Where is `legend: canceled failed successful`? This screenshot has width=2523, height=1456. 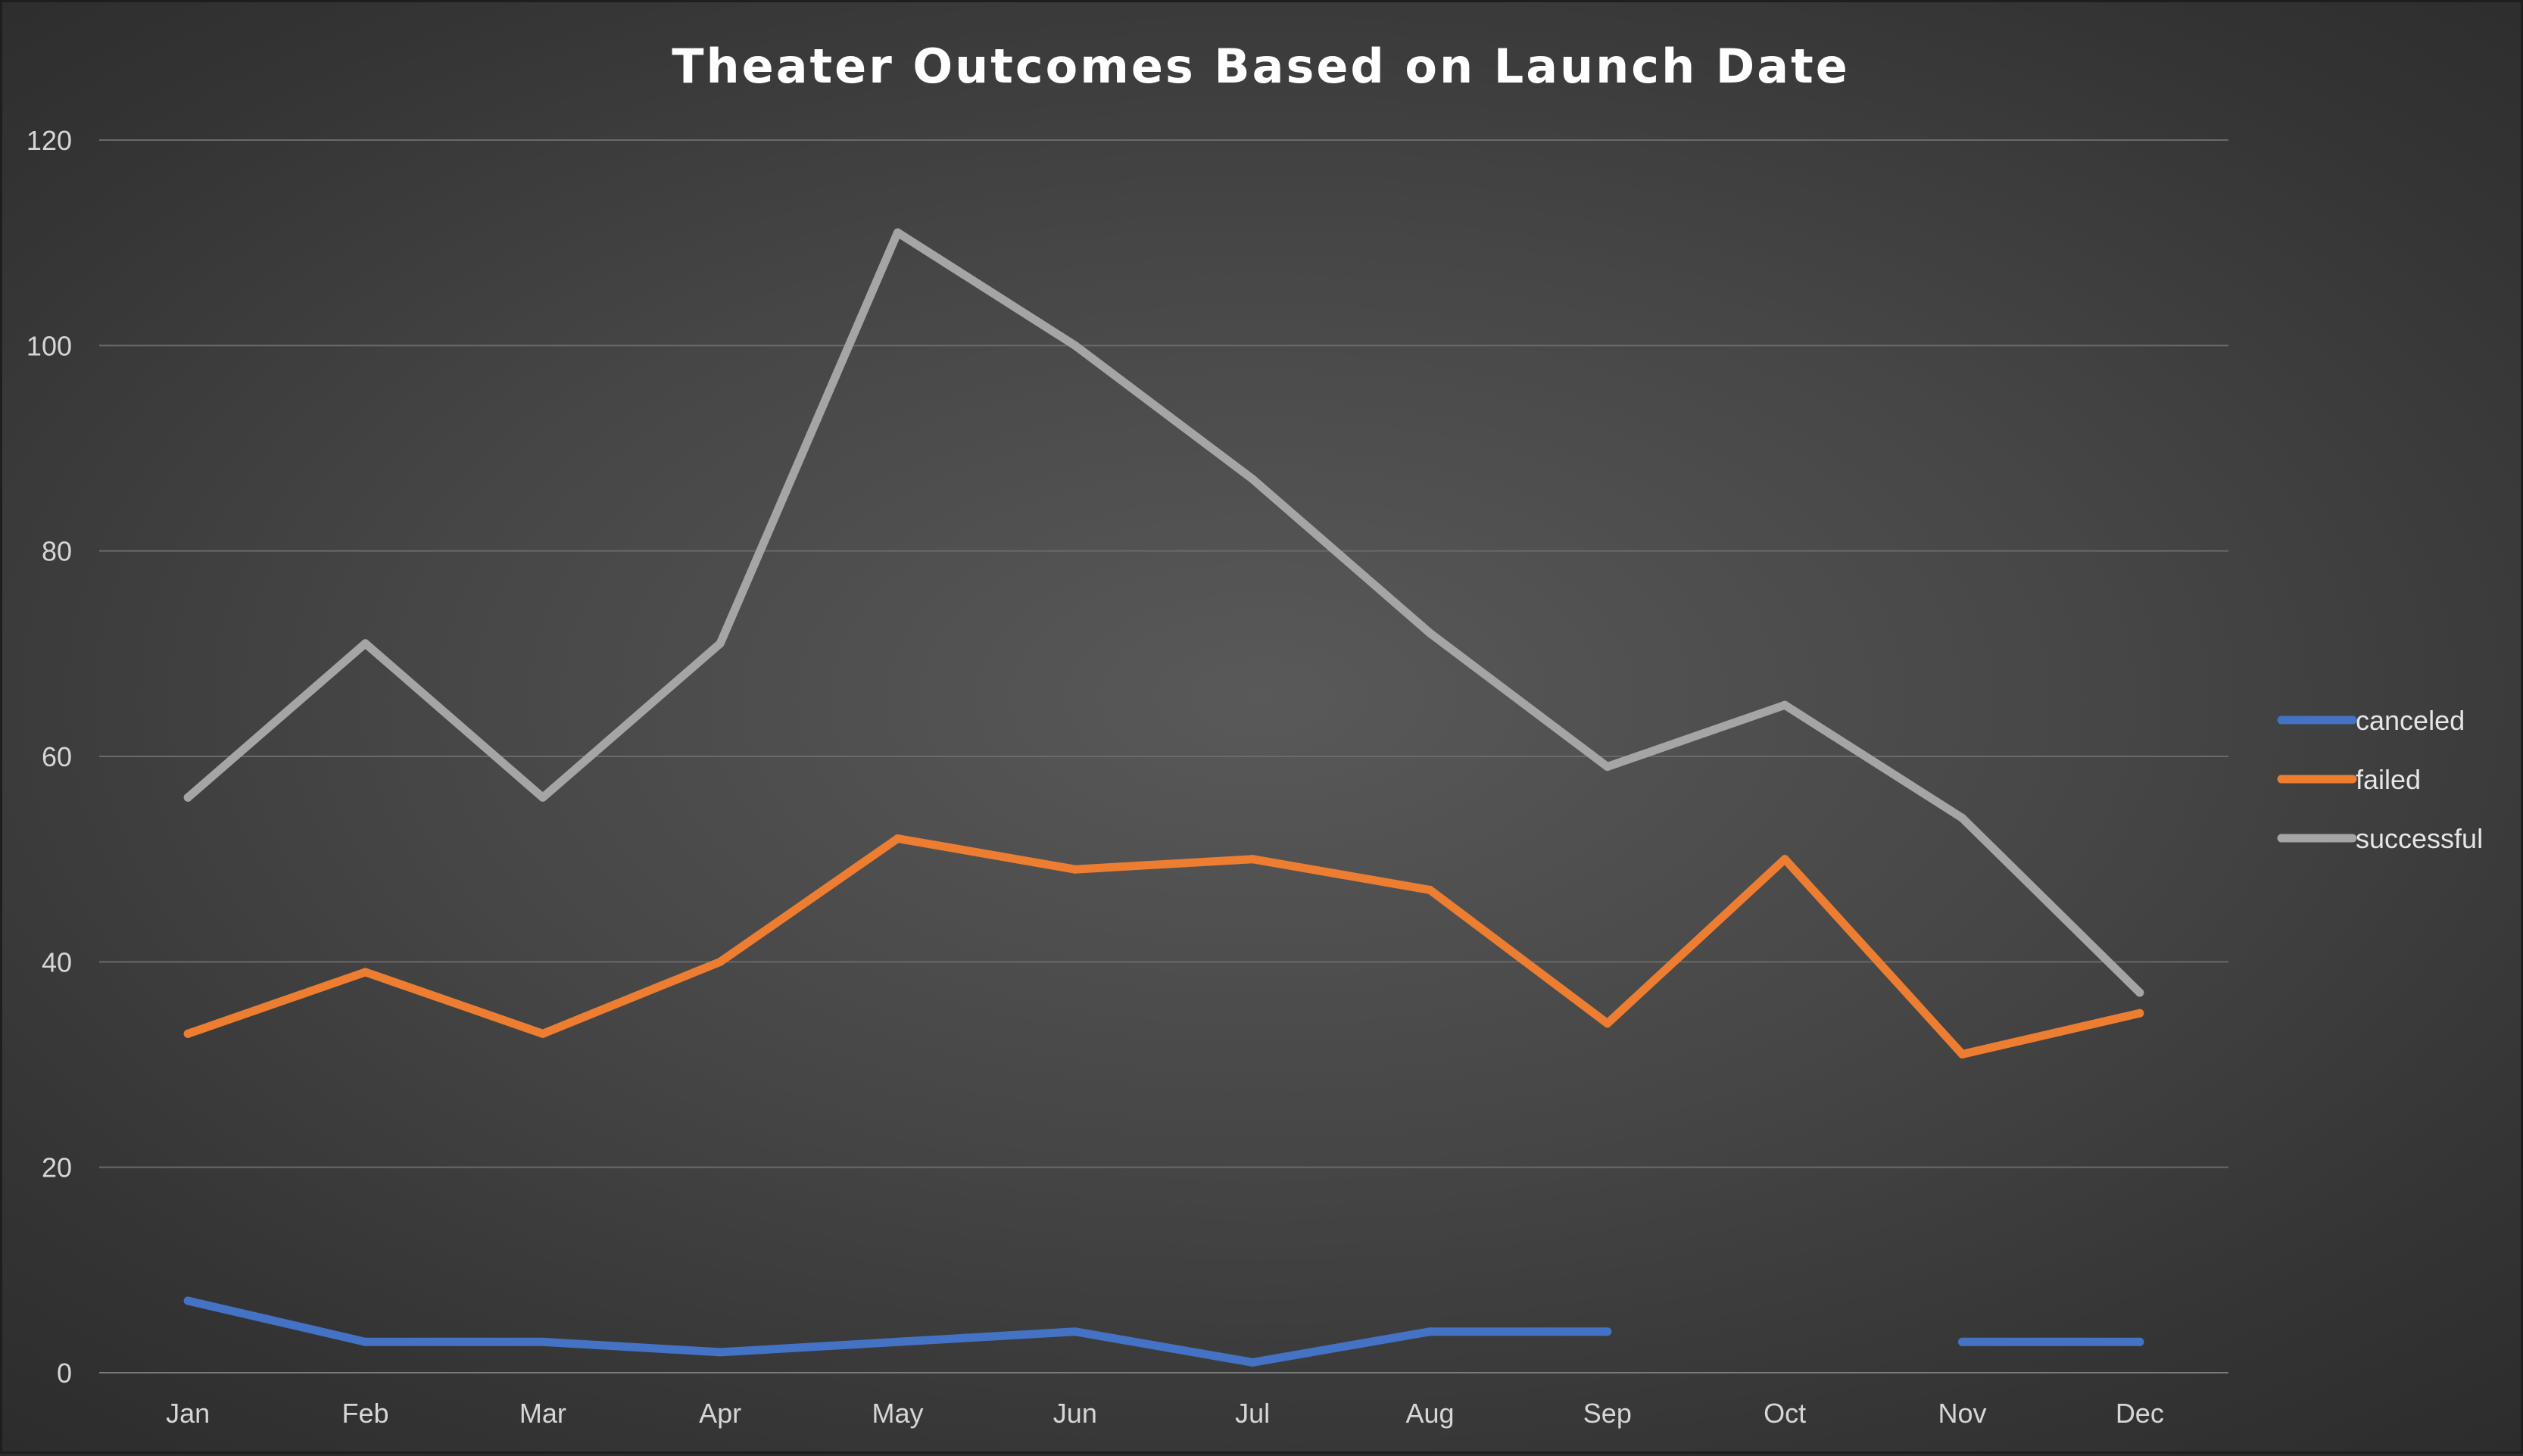 legend: canceled failed successful is located at coordinates (2380, 779).